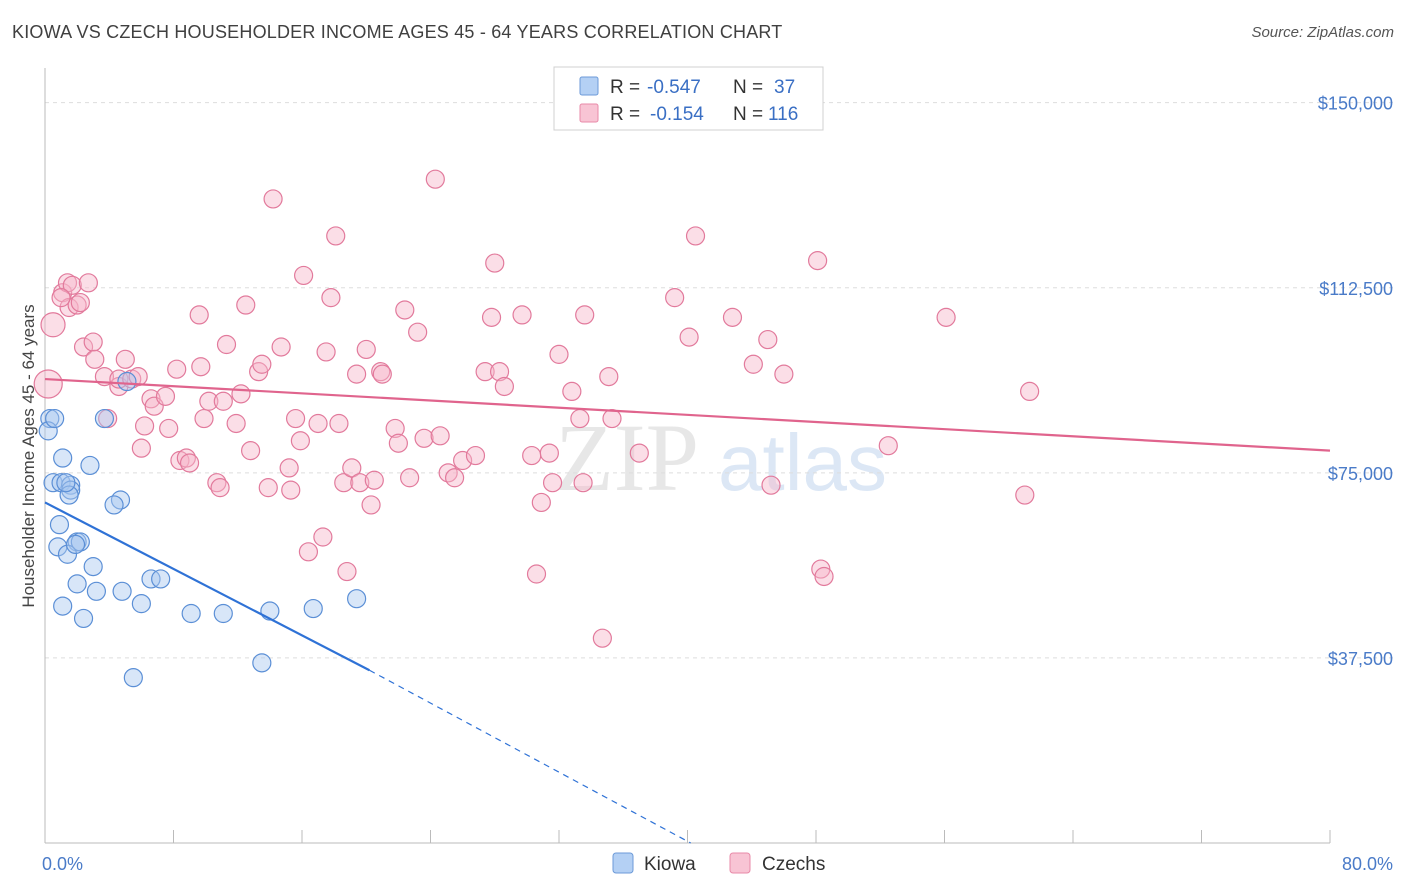 This screenshot has width=1406, height=892. What do you see at coordinates (1322, 32) in the screenshot?
I see `source-label: Source: ZipAtlas.com` at bounding box center [1322, 32].